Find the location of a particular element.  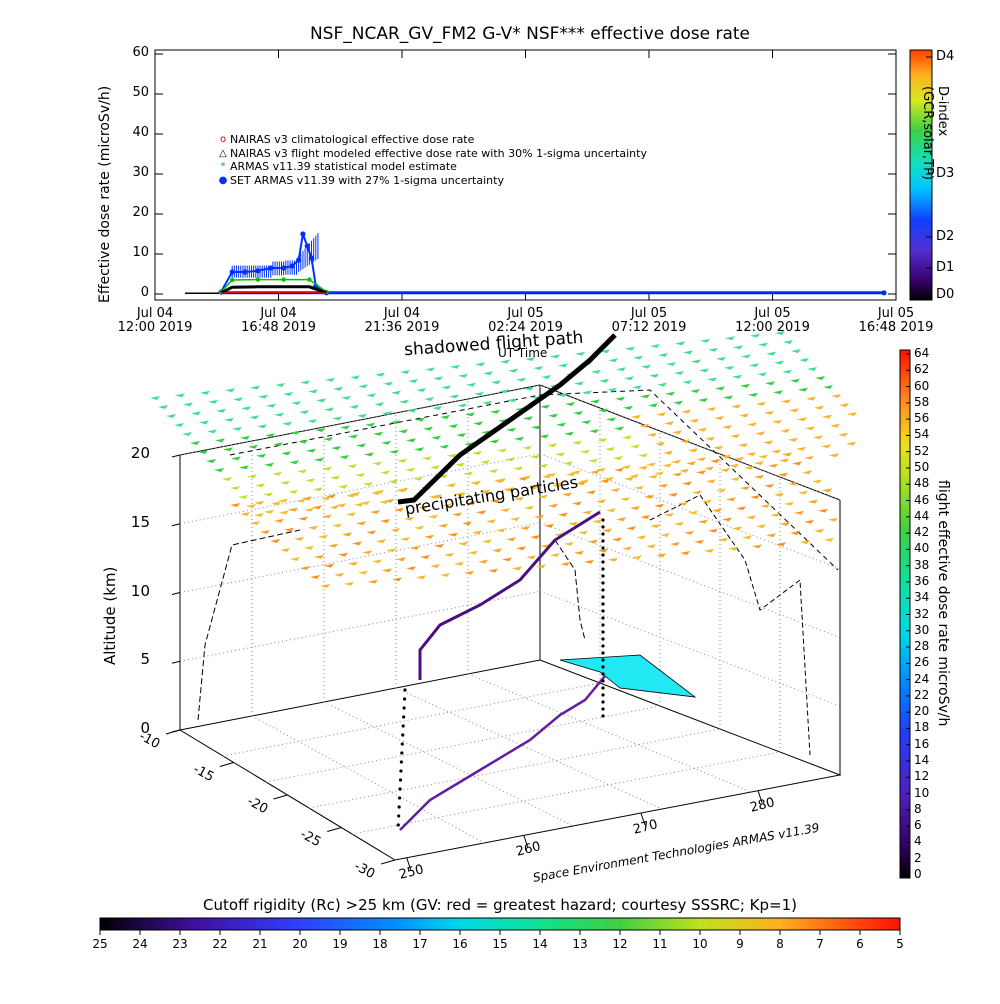

bottom-colorbar-tick-label: 18 is located at coordinates (379, 944).